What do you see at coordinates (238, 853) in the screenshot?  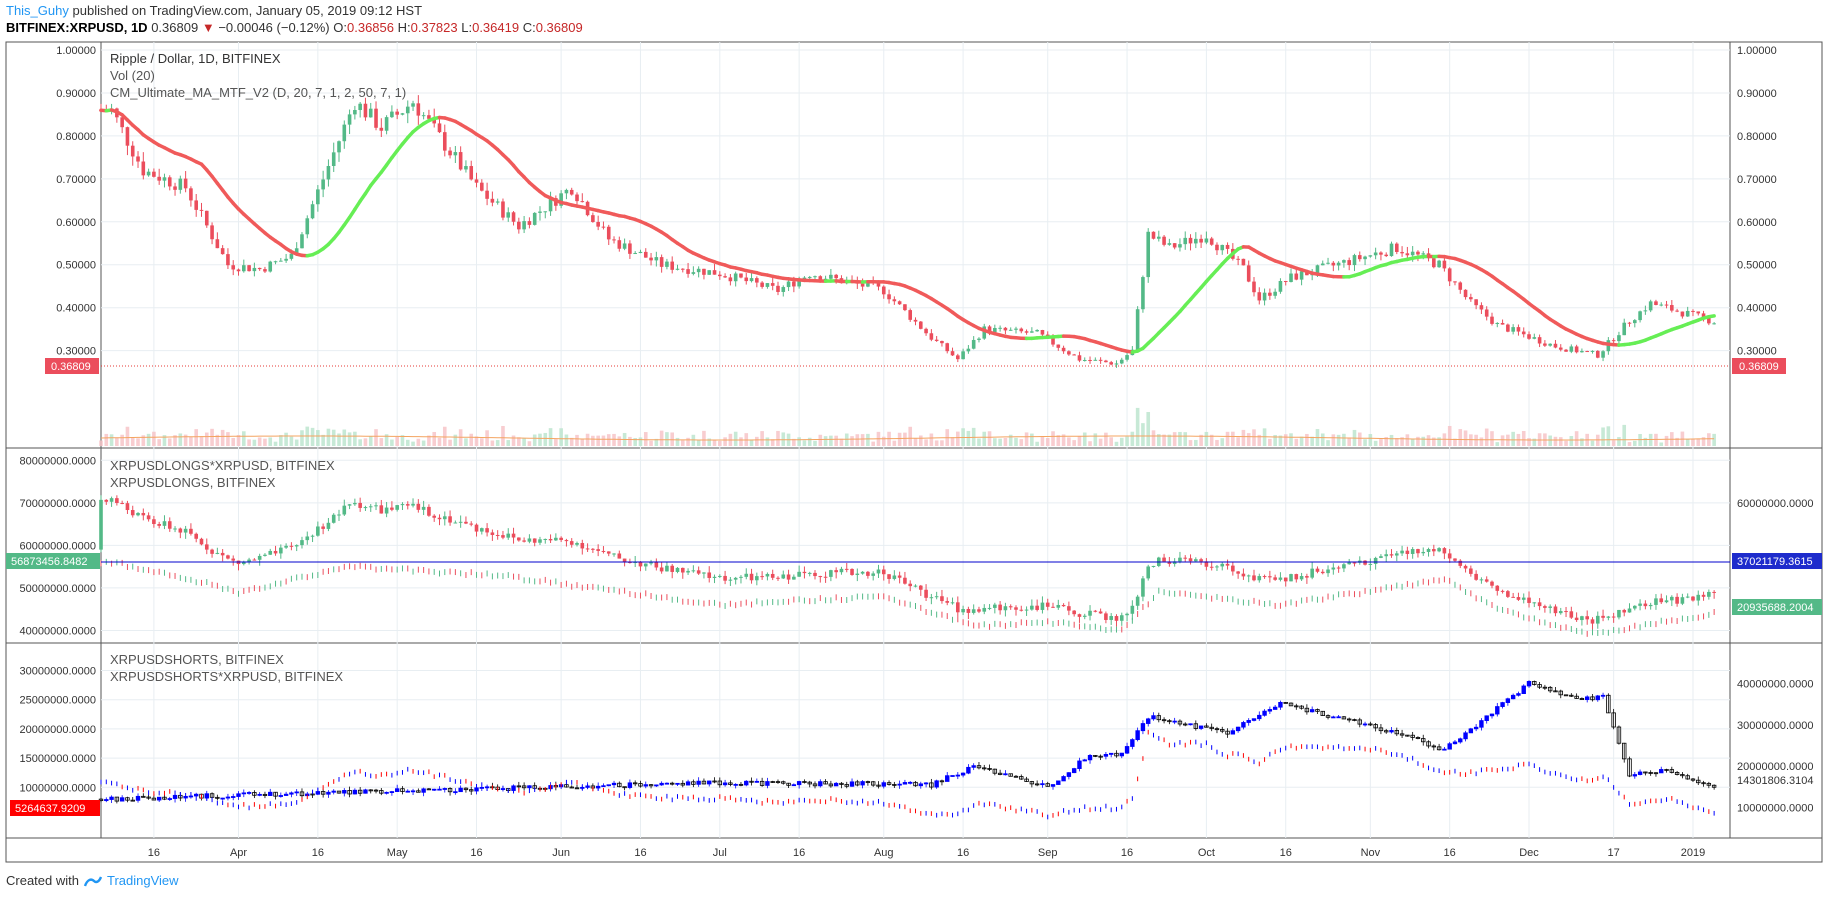 I see `time-tick-label: Apr` at bounding box center [238, 853].